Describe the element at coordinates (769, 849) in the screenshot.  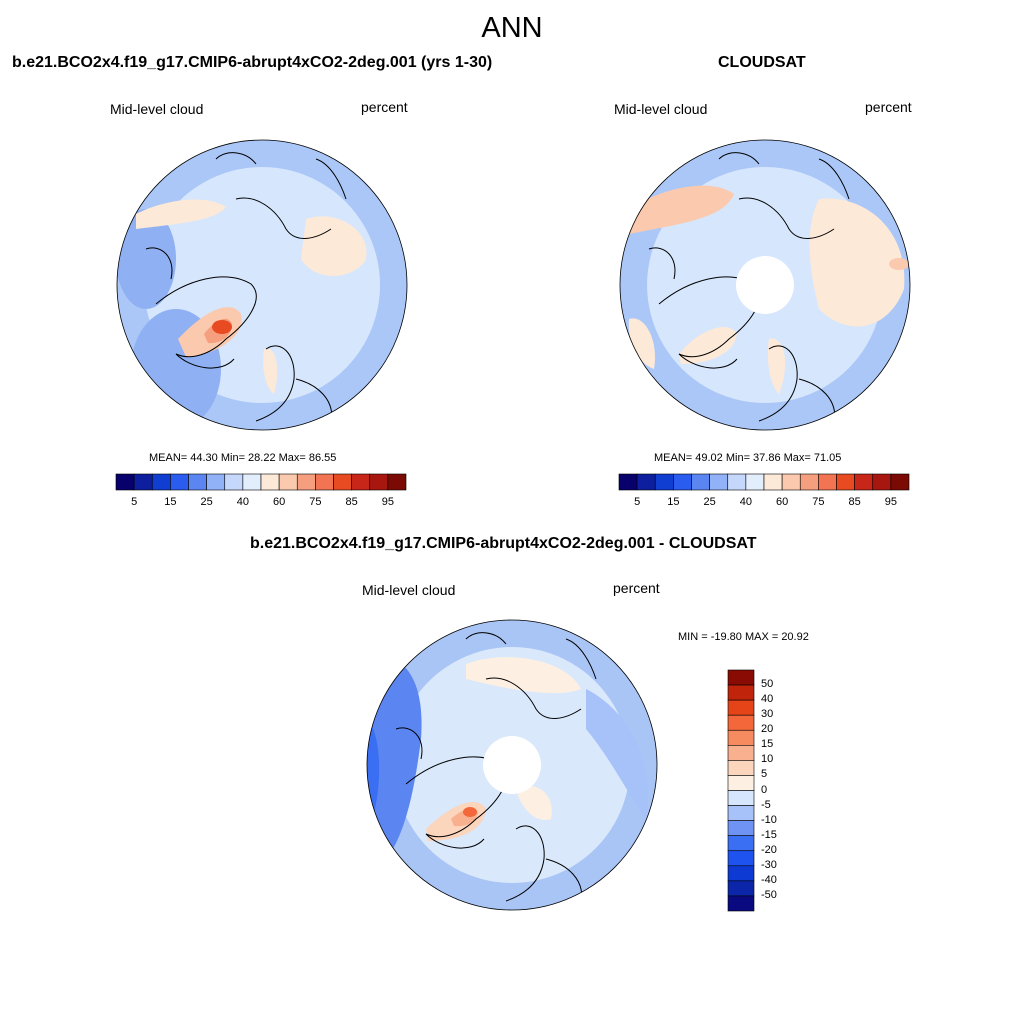
I see `colorbar-tick-label: -20` at that location.